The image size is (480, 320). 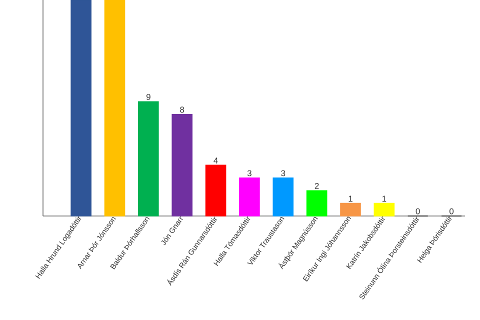 What do you see at coordinates (316, 185) in the screenshot?
I see `data-label: 2` at bounding box center [316, 185].